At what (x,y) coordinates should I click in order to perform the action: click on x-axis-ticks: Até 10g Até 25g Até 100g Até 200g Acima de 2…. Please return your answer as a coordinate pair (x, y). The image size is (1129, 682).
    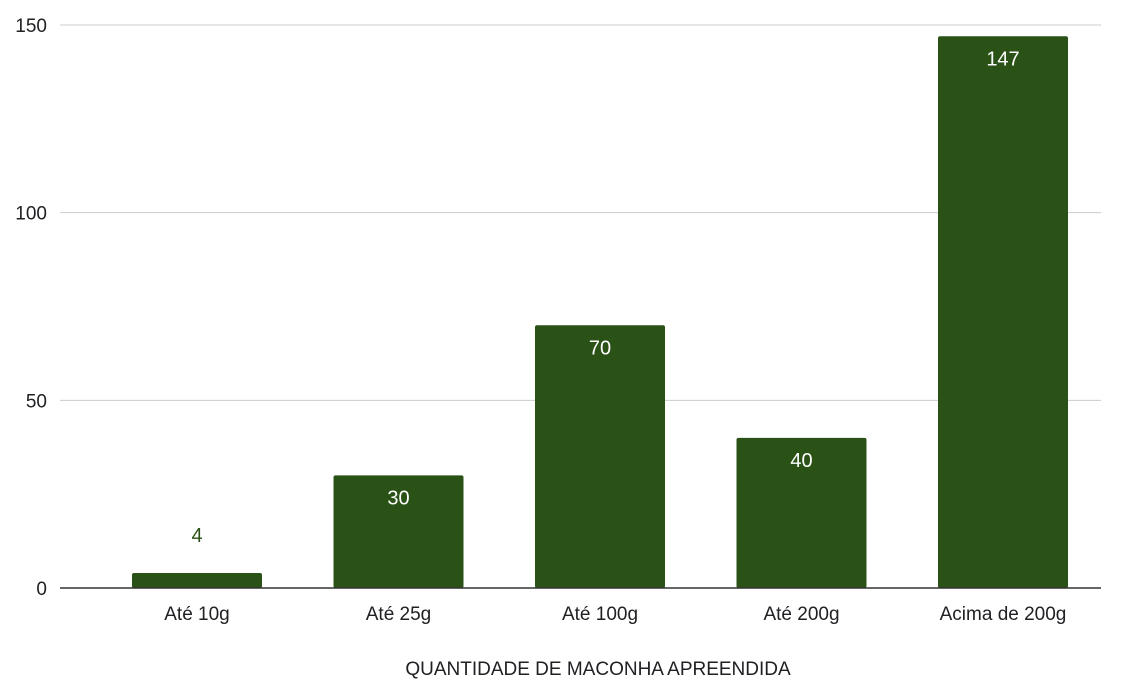
    Looking at the image, I should click on (615, 614).